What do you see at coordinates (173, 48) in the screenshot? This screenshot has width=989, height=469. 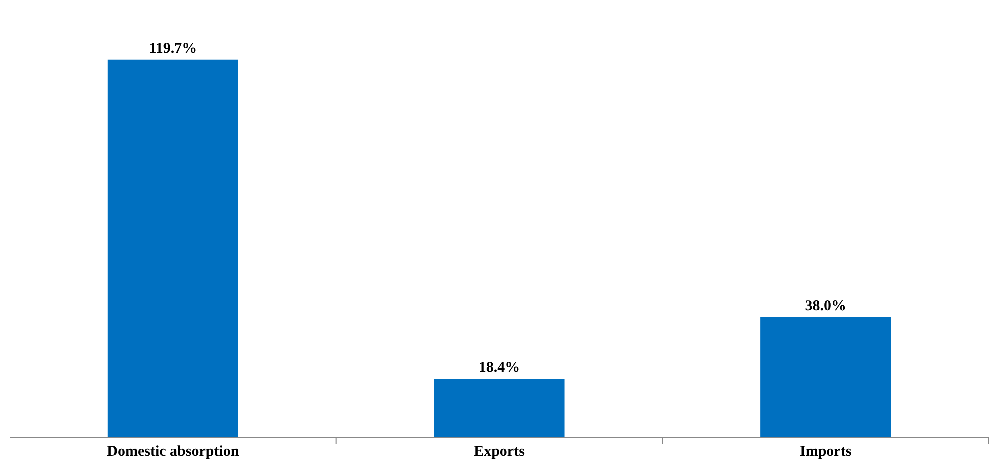 I see `data-label: 119.7%` at bounding box center [173, 48].